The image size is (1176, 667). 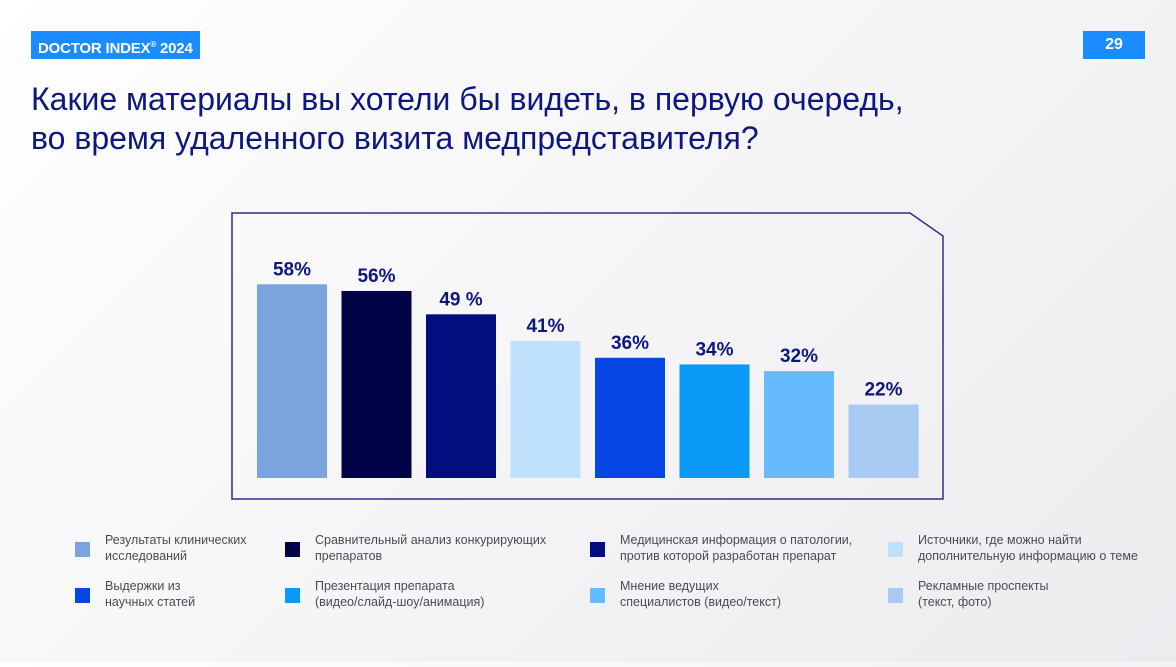 What do you see at coordinates (376, 276) in the screenshot?
I see `bar-value-label-2: 56%` at bounding box center [376, 276].